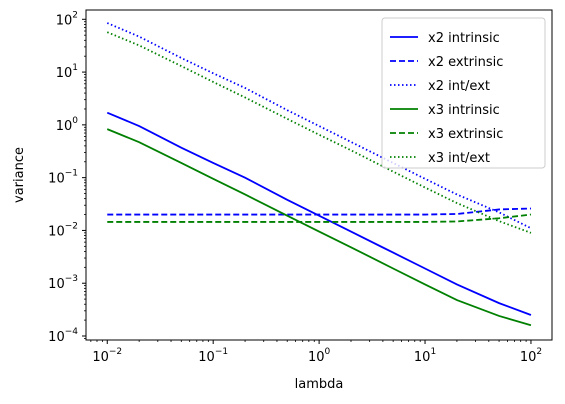 This screenshot has width=565, height=404. I want to click on y-tick-label-0-exponent: −4, so click(72, 332).